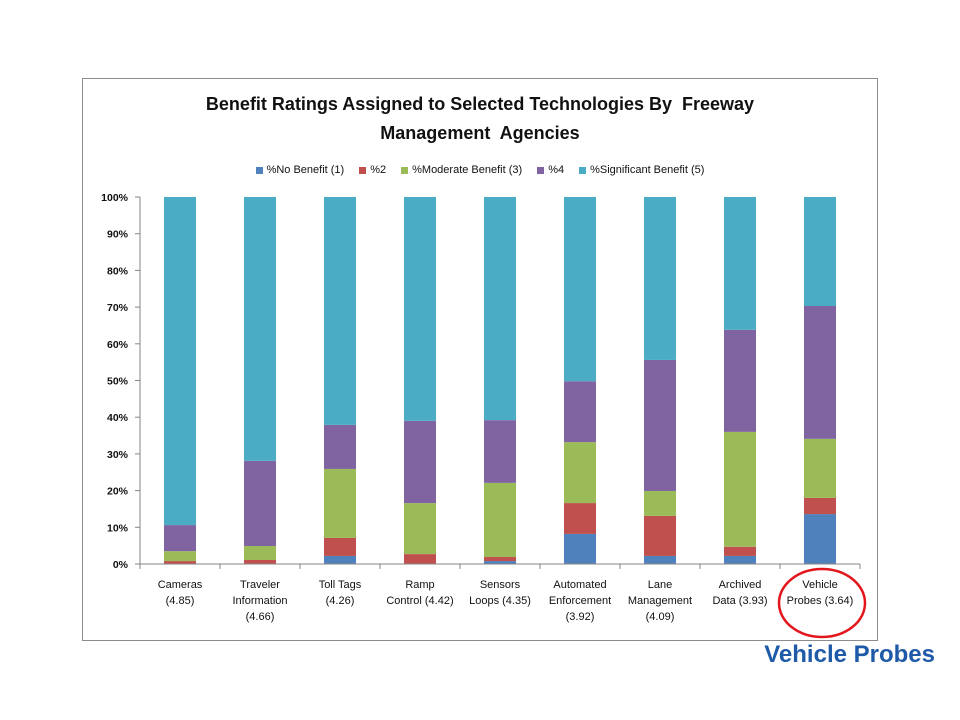  What do you see at coordinates (740, 585) in the screenshot?
I see `x-tick-label: Archived` at bounding box center [740, 585].